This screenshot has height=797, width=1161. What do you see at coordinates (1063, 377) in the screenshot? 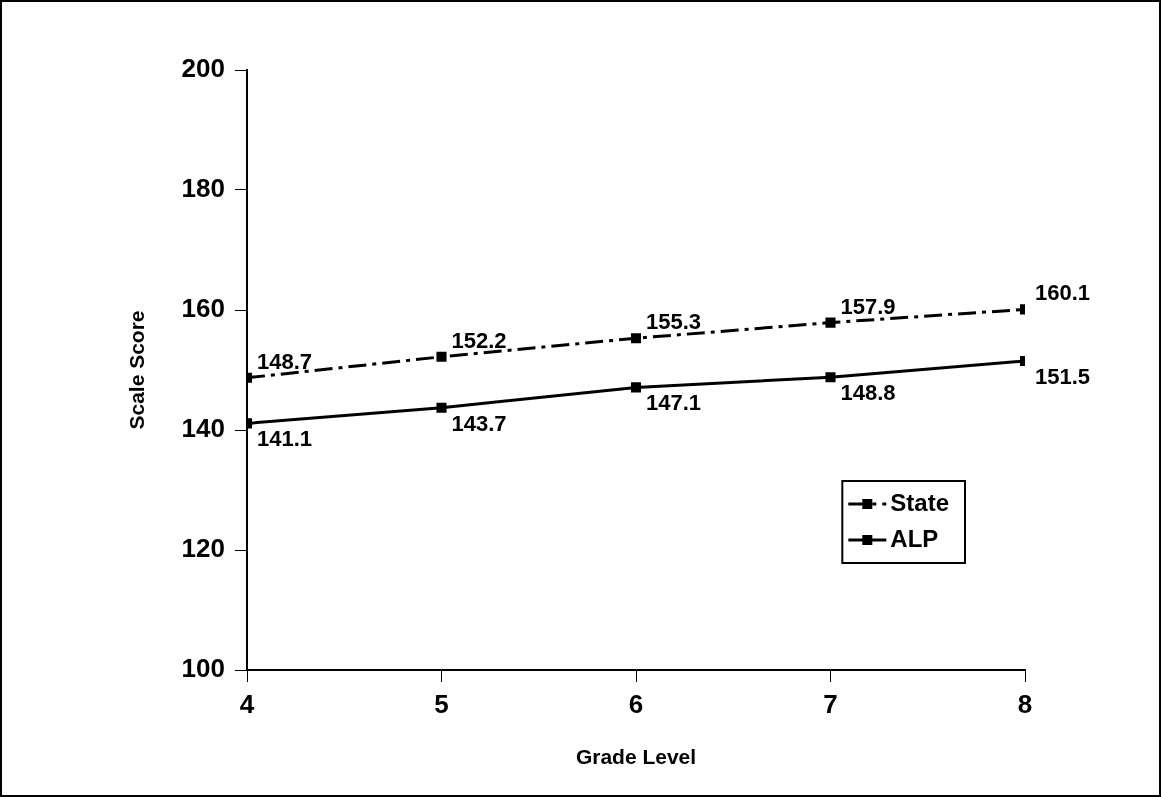
I see `data-label: 151.5` at bounding box center [1063, 377].